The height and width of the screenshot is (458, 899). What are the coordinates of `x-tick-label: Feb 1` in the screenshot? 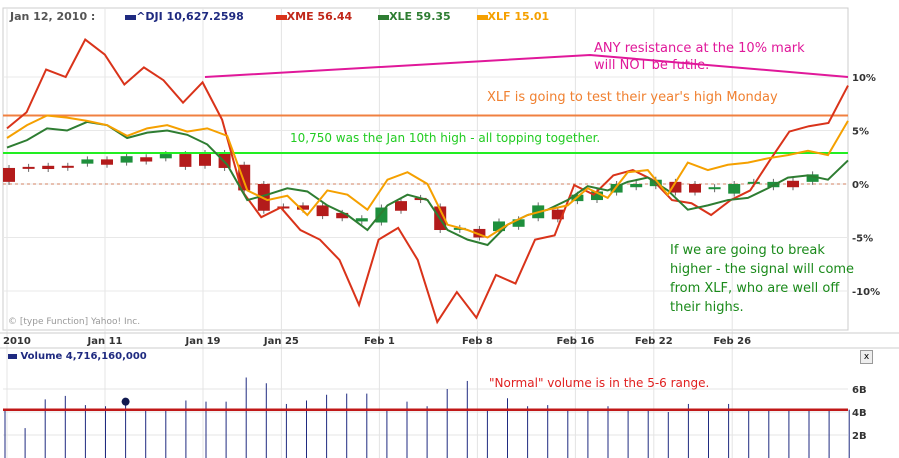 It's located at (379, 341).